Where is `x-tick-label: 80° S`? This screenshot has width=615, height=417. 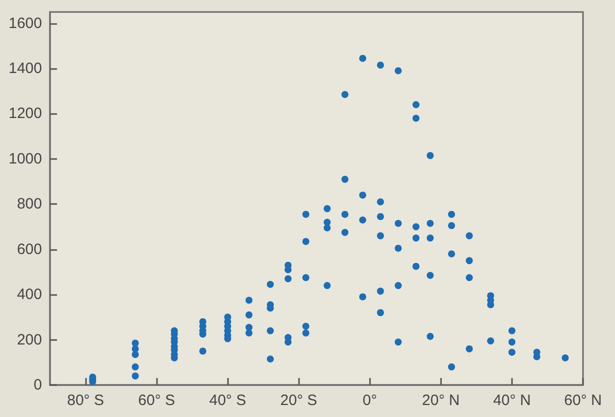 x-tick-label: 80° S is located at coordinates (85, 400).